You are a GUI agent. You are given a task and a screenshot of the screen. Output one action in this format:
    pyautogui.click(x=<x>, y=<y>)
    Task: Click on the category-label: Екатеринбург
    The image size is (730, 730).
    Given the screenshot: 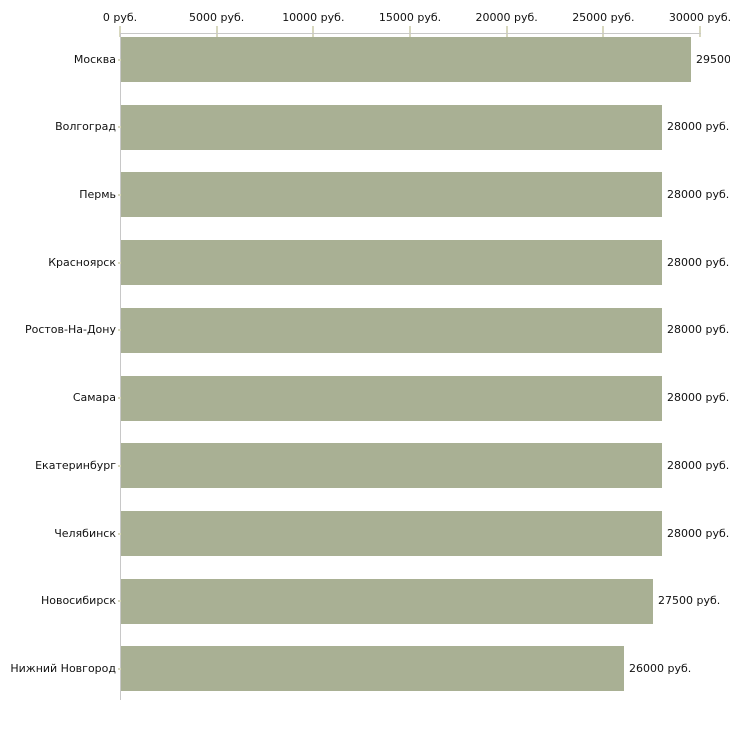 What is the action you would take?
    pyautogui.click(x=75, y=465)
    